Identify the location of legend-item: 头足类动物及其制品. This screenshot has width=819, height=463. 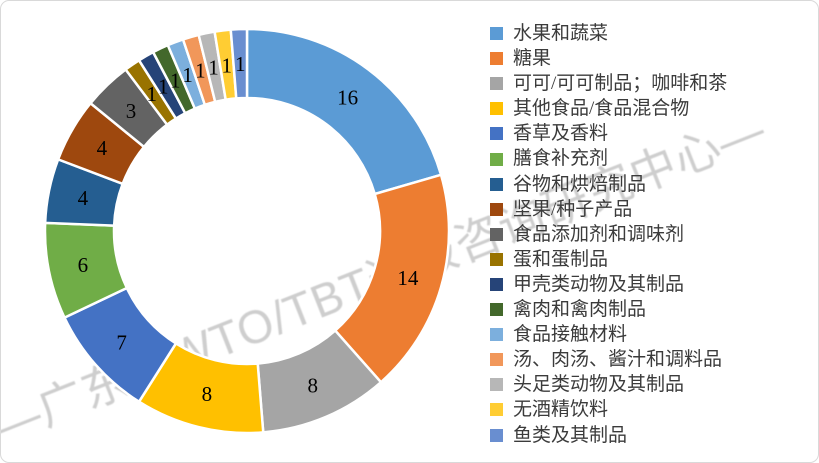
(608, 384).